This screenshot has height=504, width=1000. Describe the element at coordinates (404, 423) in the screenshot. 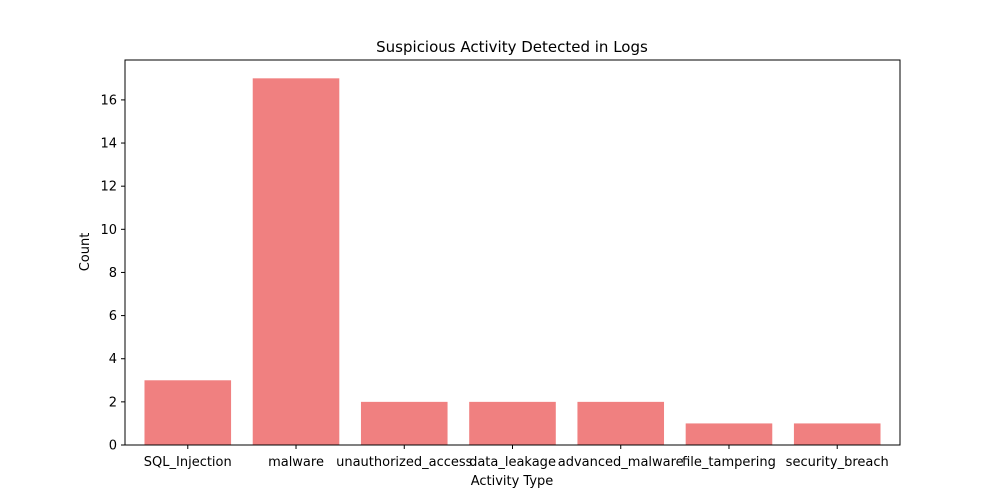

I see `bar-unauthorized_access` at that location.